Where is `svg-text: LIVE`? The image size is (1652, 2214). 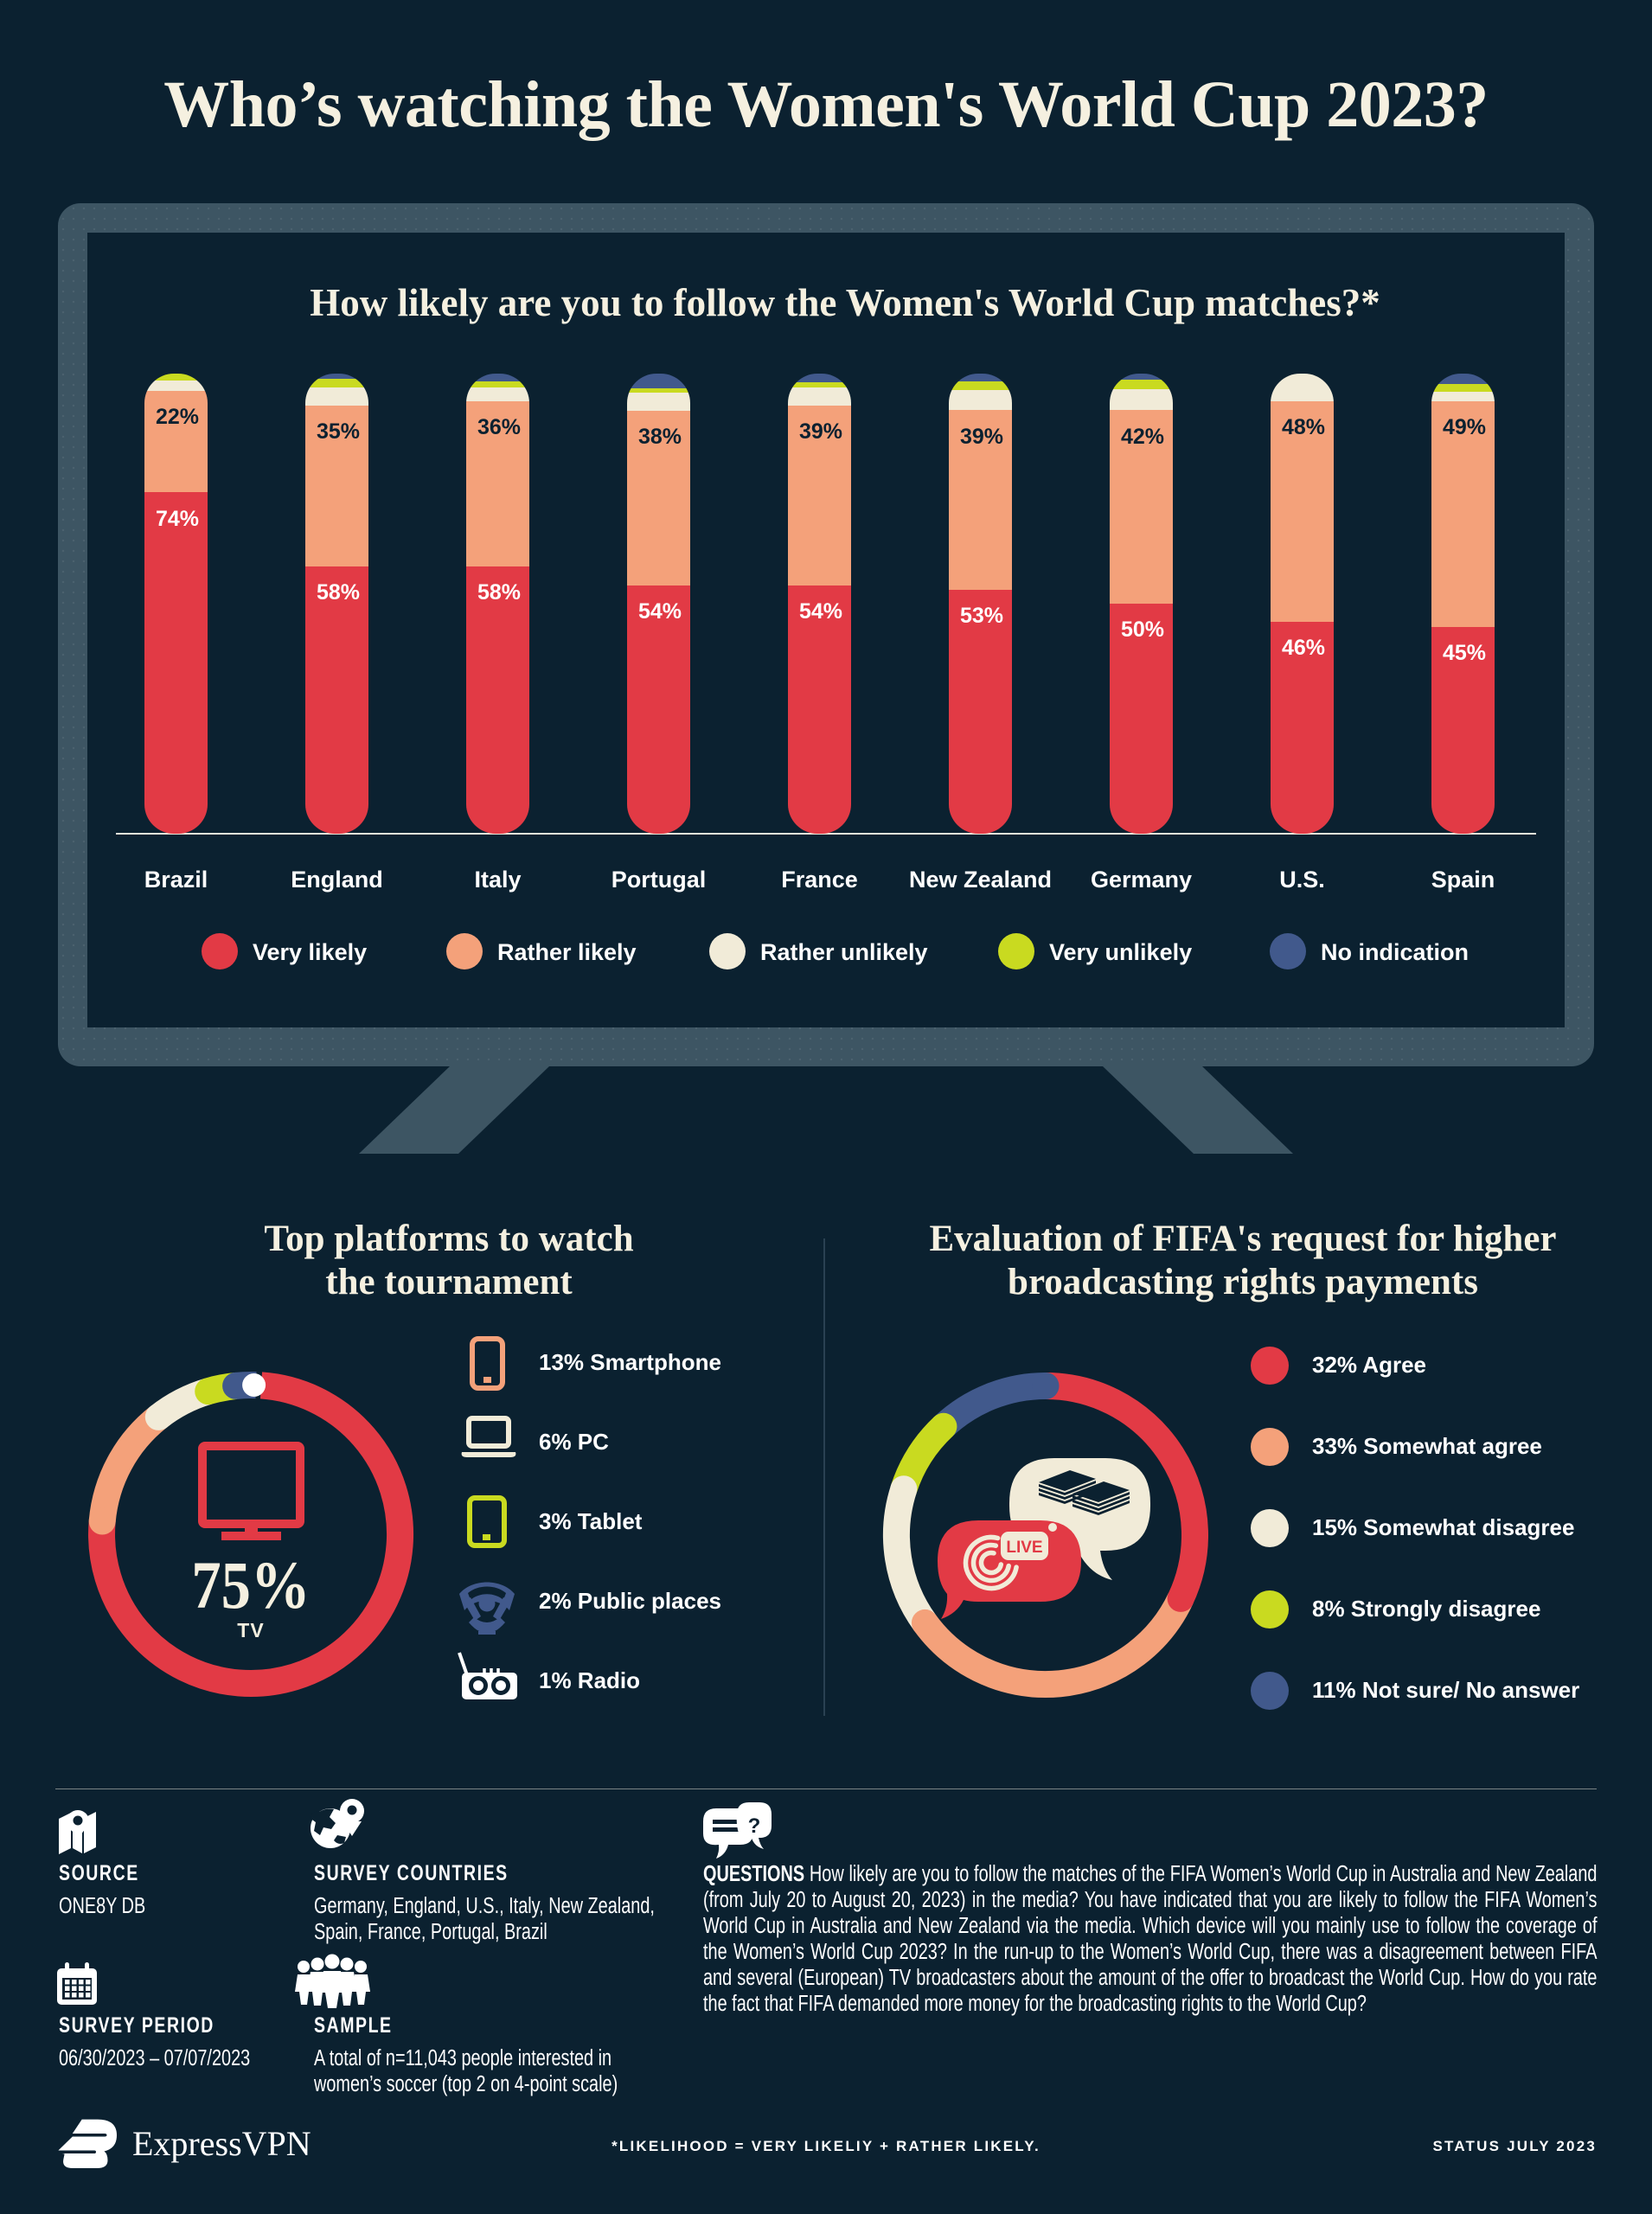 svg-text: LIVE is located at coordinates (1024, 1548).